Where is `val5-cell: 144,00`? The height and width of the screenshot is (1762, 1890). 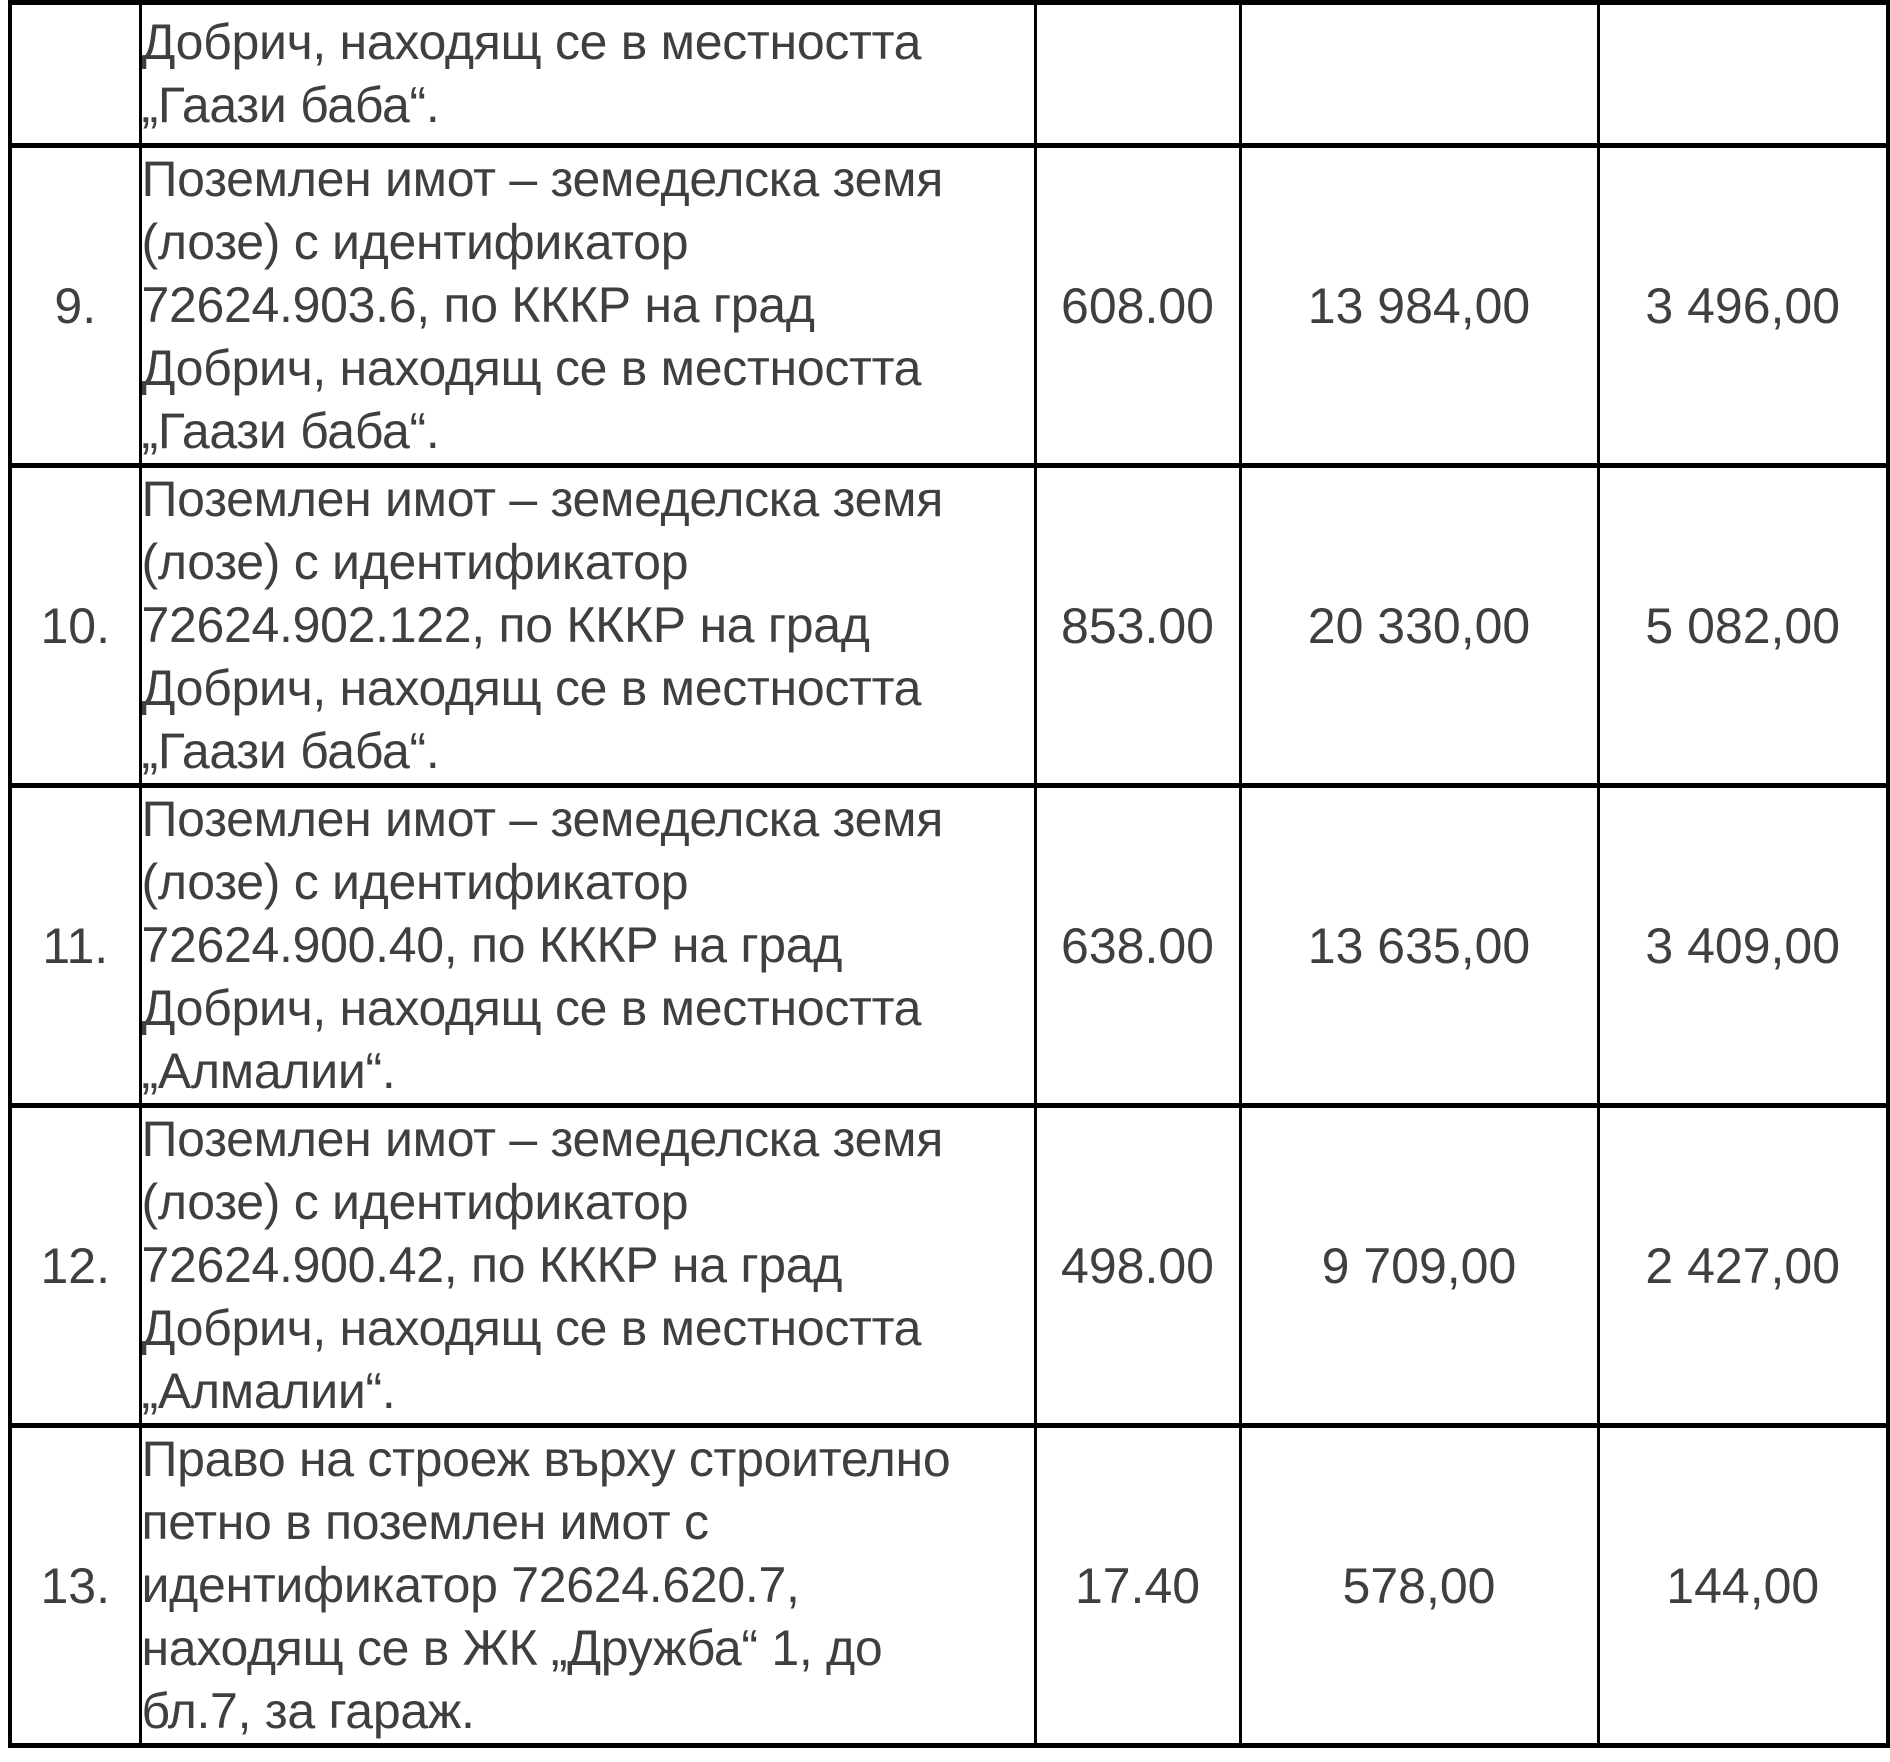 val5-cell: 144,00 is located at coordinates (1743, 1585).